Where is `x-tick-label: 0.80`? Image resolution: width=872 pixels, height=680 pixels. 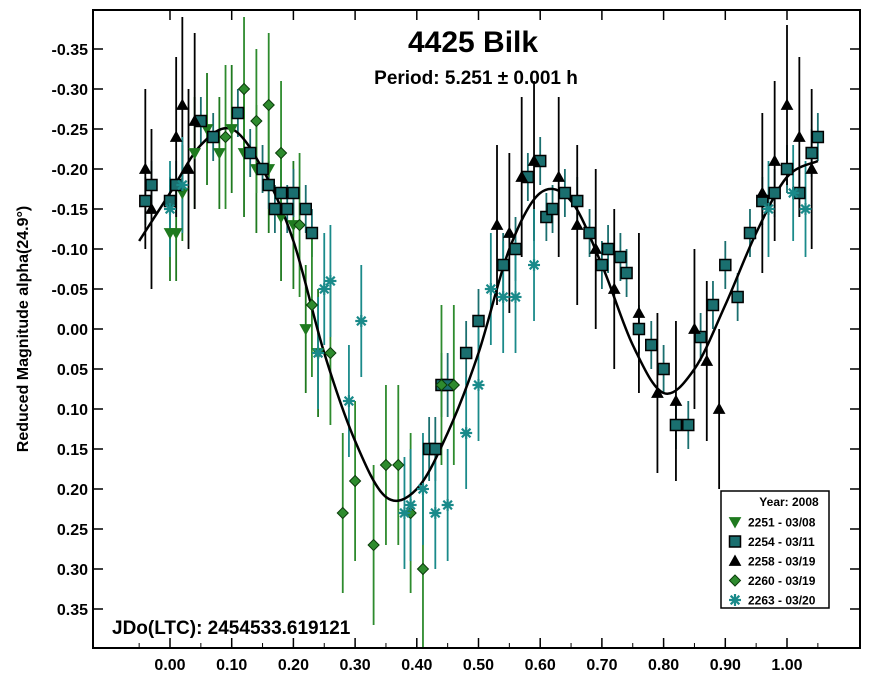
x-tick-label: 0.80 is located at coordinates (663, 665).